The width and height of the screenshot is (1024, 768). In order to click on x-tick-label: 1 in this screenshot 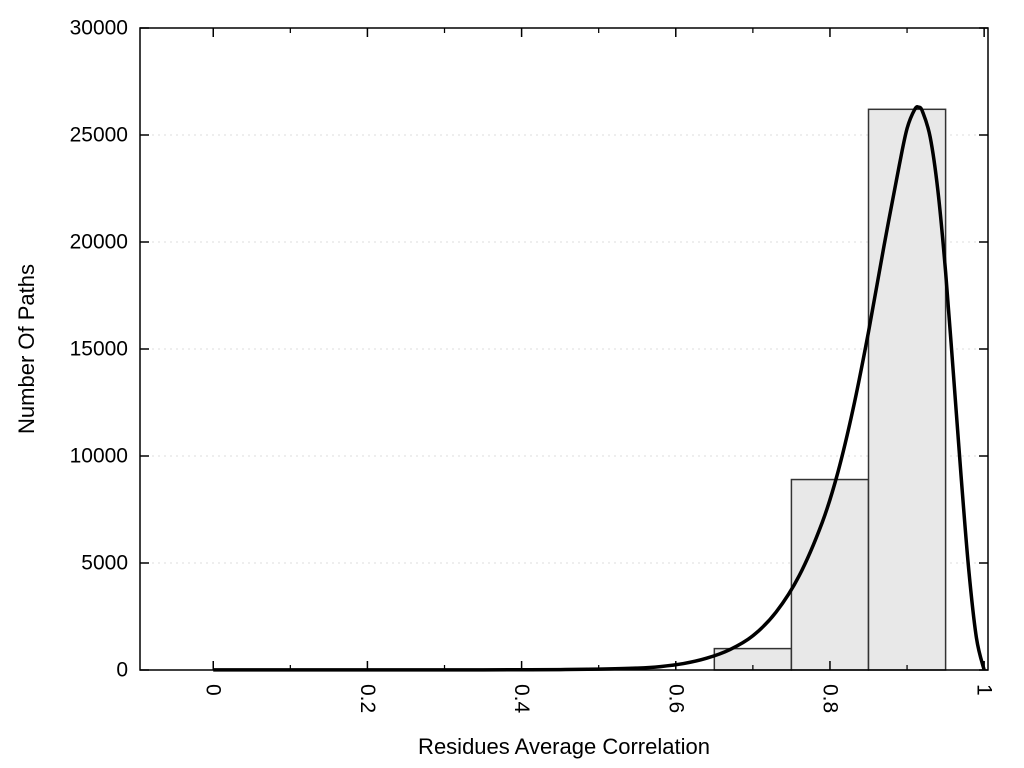, I will do `click(984, 690)`.